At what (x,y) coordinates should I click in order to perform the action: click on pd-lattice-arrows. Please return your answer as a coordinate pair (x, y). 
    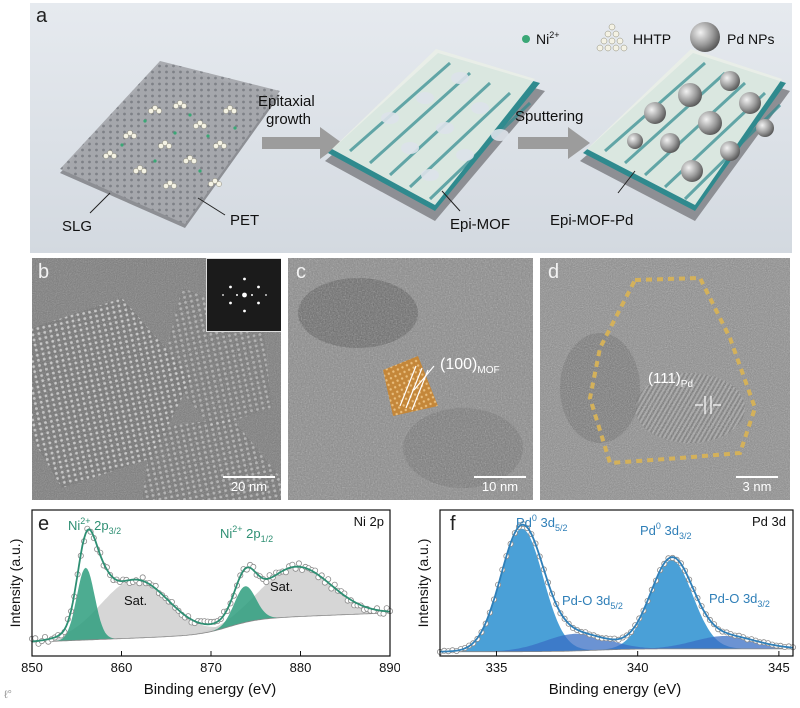
    Looking at the image, I should click on (708, 405).